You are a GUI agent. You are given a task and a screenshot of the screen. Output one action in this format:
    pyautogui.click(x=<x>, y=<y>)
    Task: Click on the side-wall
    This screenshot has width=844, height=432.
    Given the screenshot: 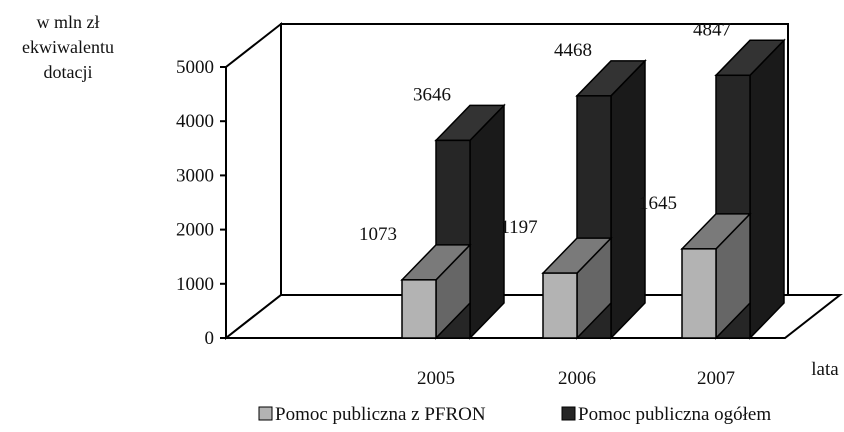 What is the action you would take?
    pyautogui.click(x=253, y=181)
    